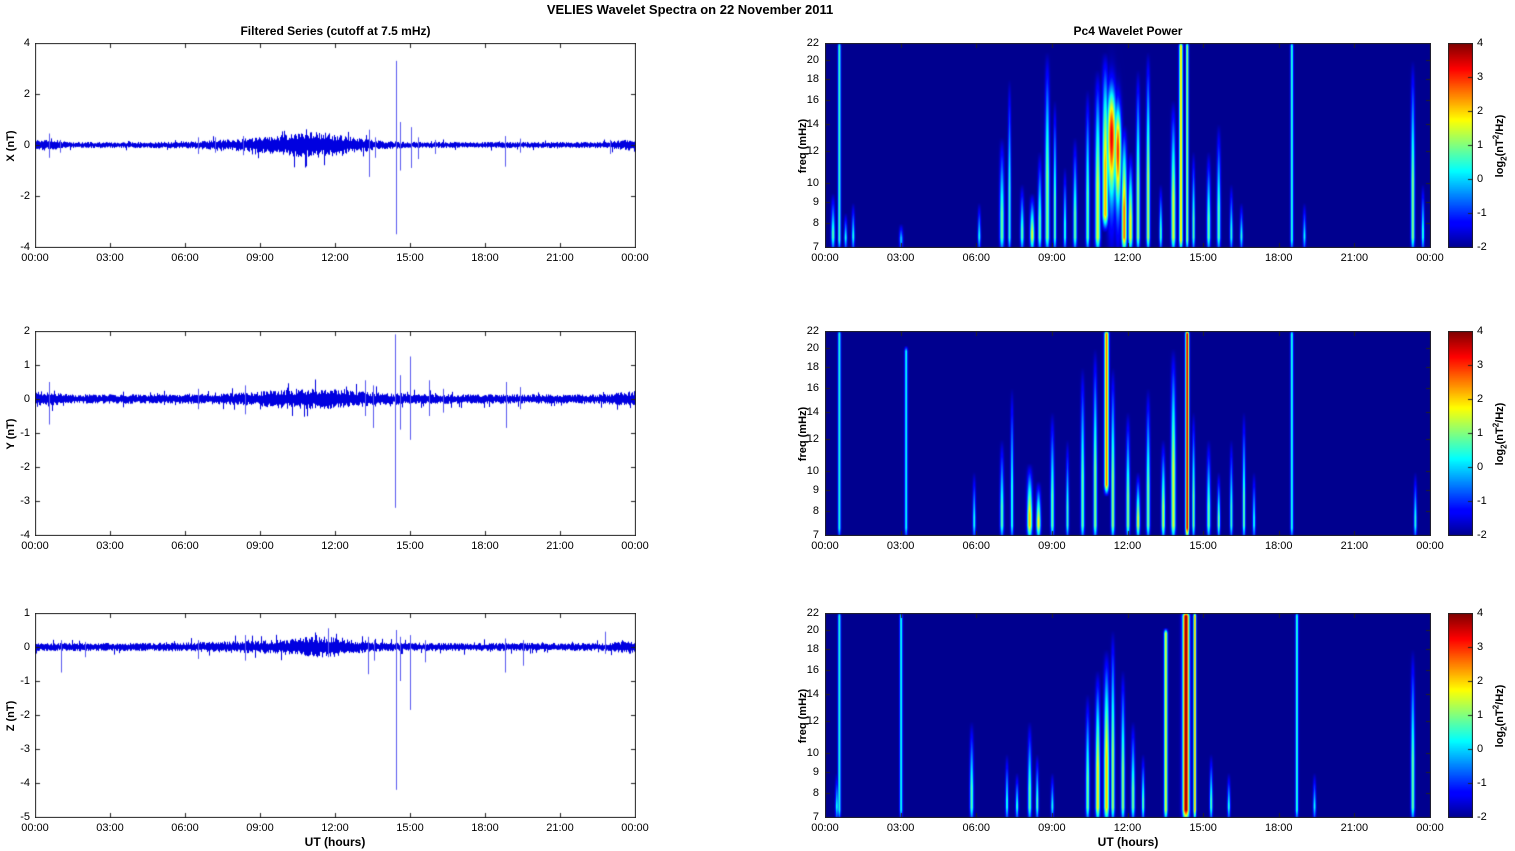 Image resolution: width=1515 pixels, height=851 pixels. What do you see at coordinates (812, 123) in the screenshot?
I see `freq-tick-label: 14` at bounding box center [812, 123].